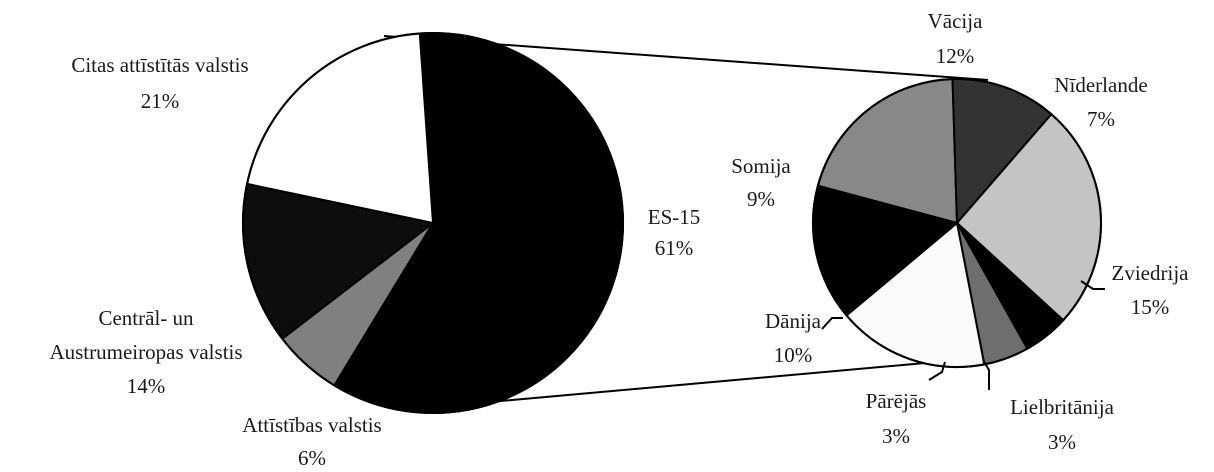 Image resolution: width=1214 pixels, height=472 pixels. Describe the element at coordinates (1092, 285) in the screenshot. I see `leader-zviedrija` at that location.